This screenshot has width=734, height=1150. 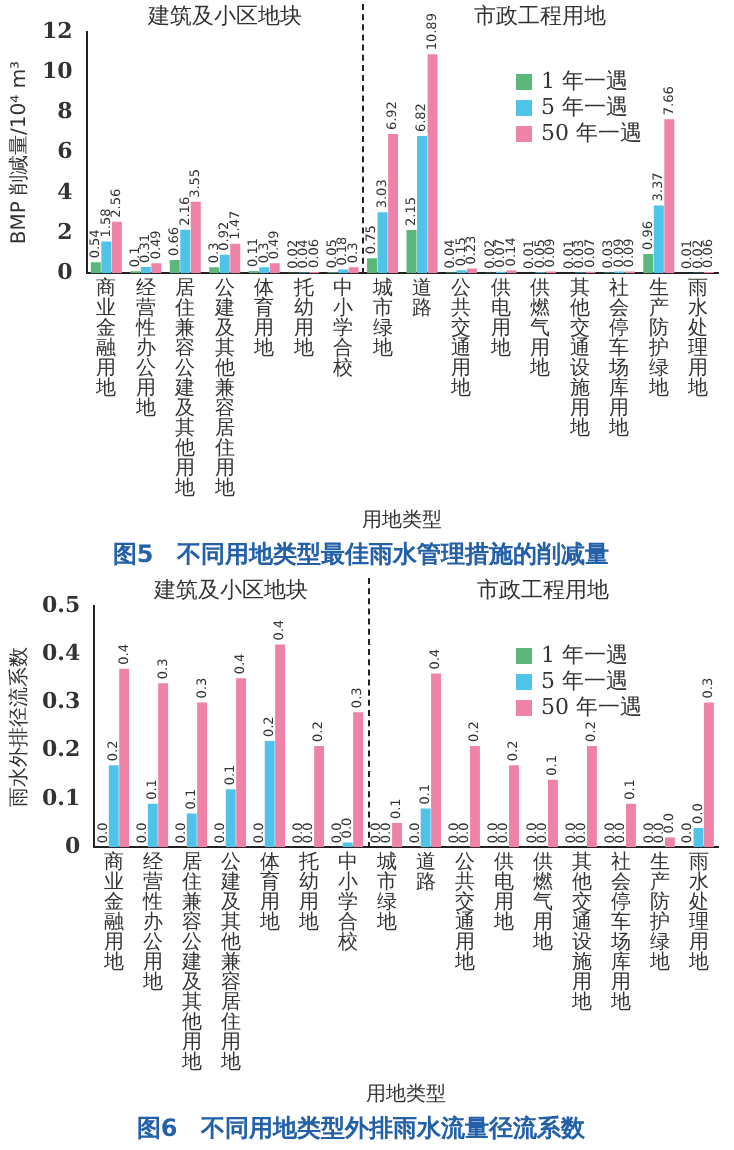 I want to click on y-tick-label: 0.3, so click(x=61, y=701).